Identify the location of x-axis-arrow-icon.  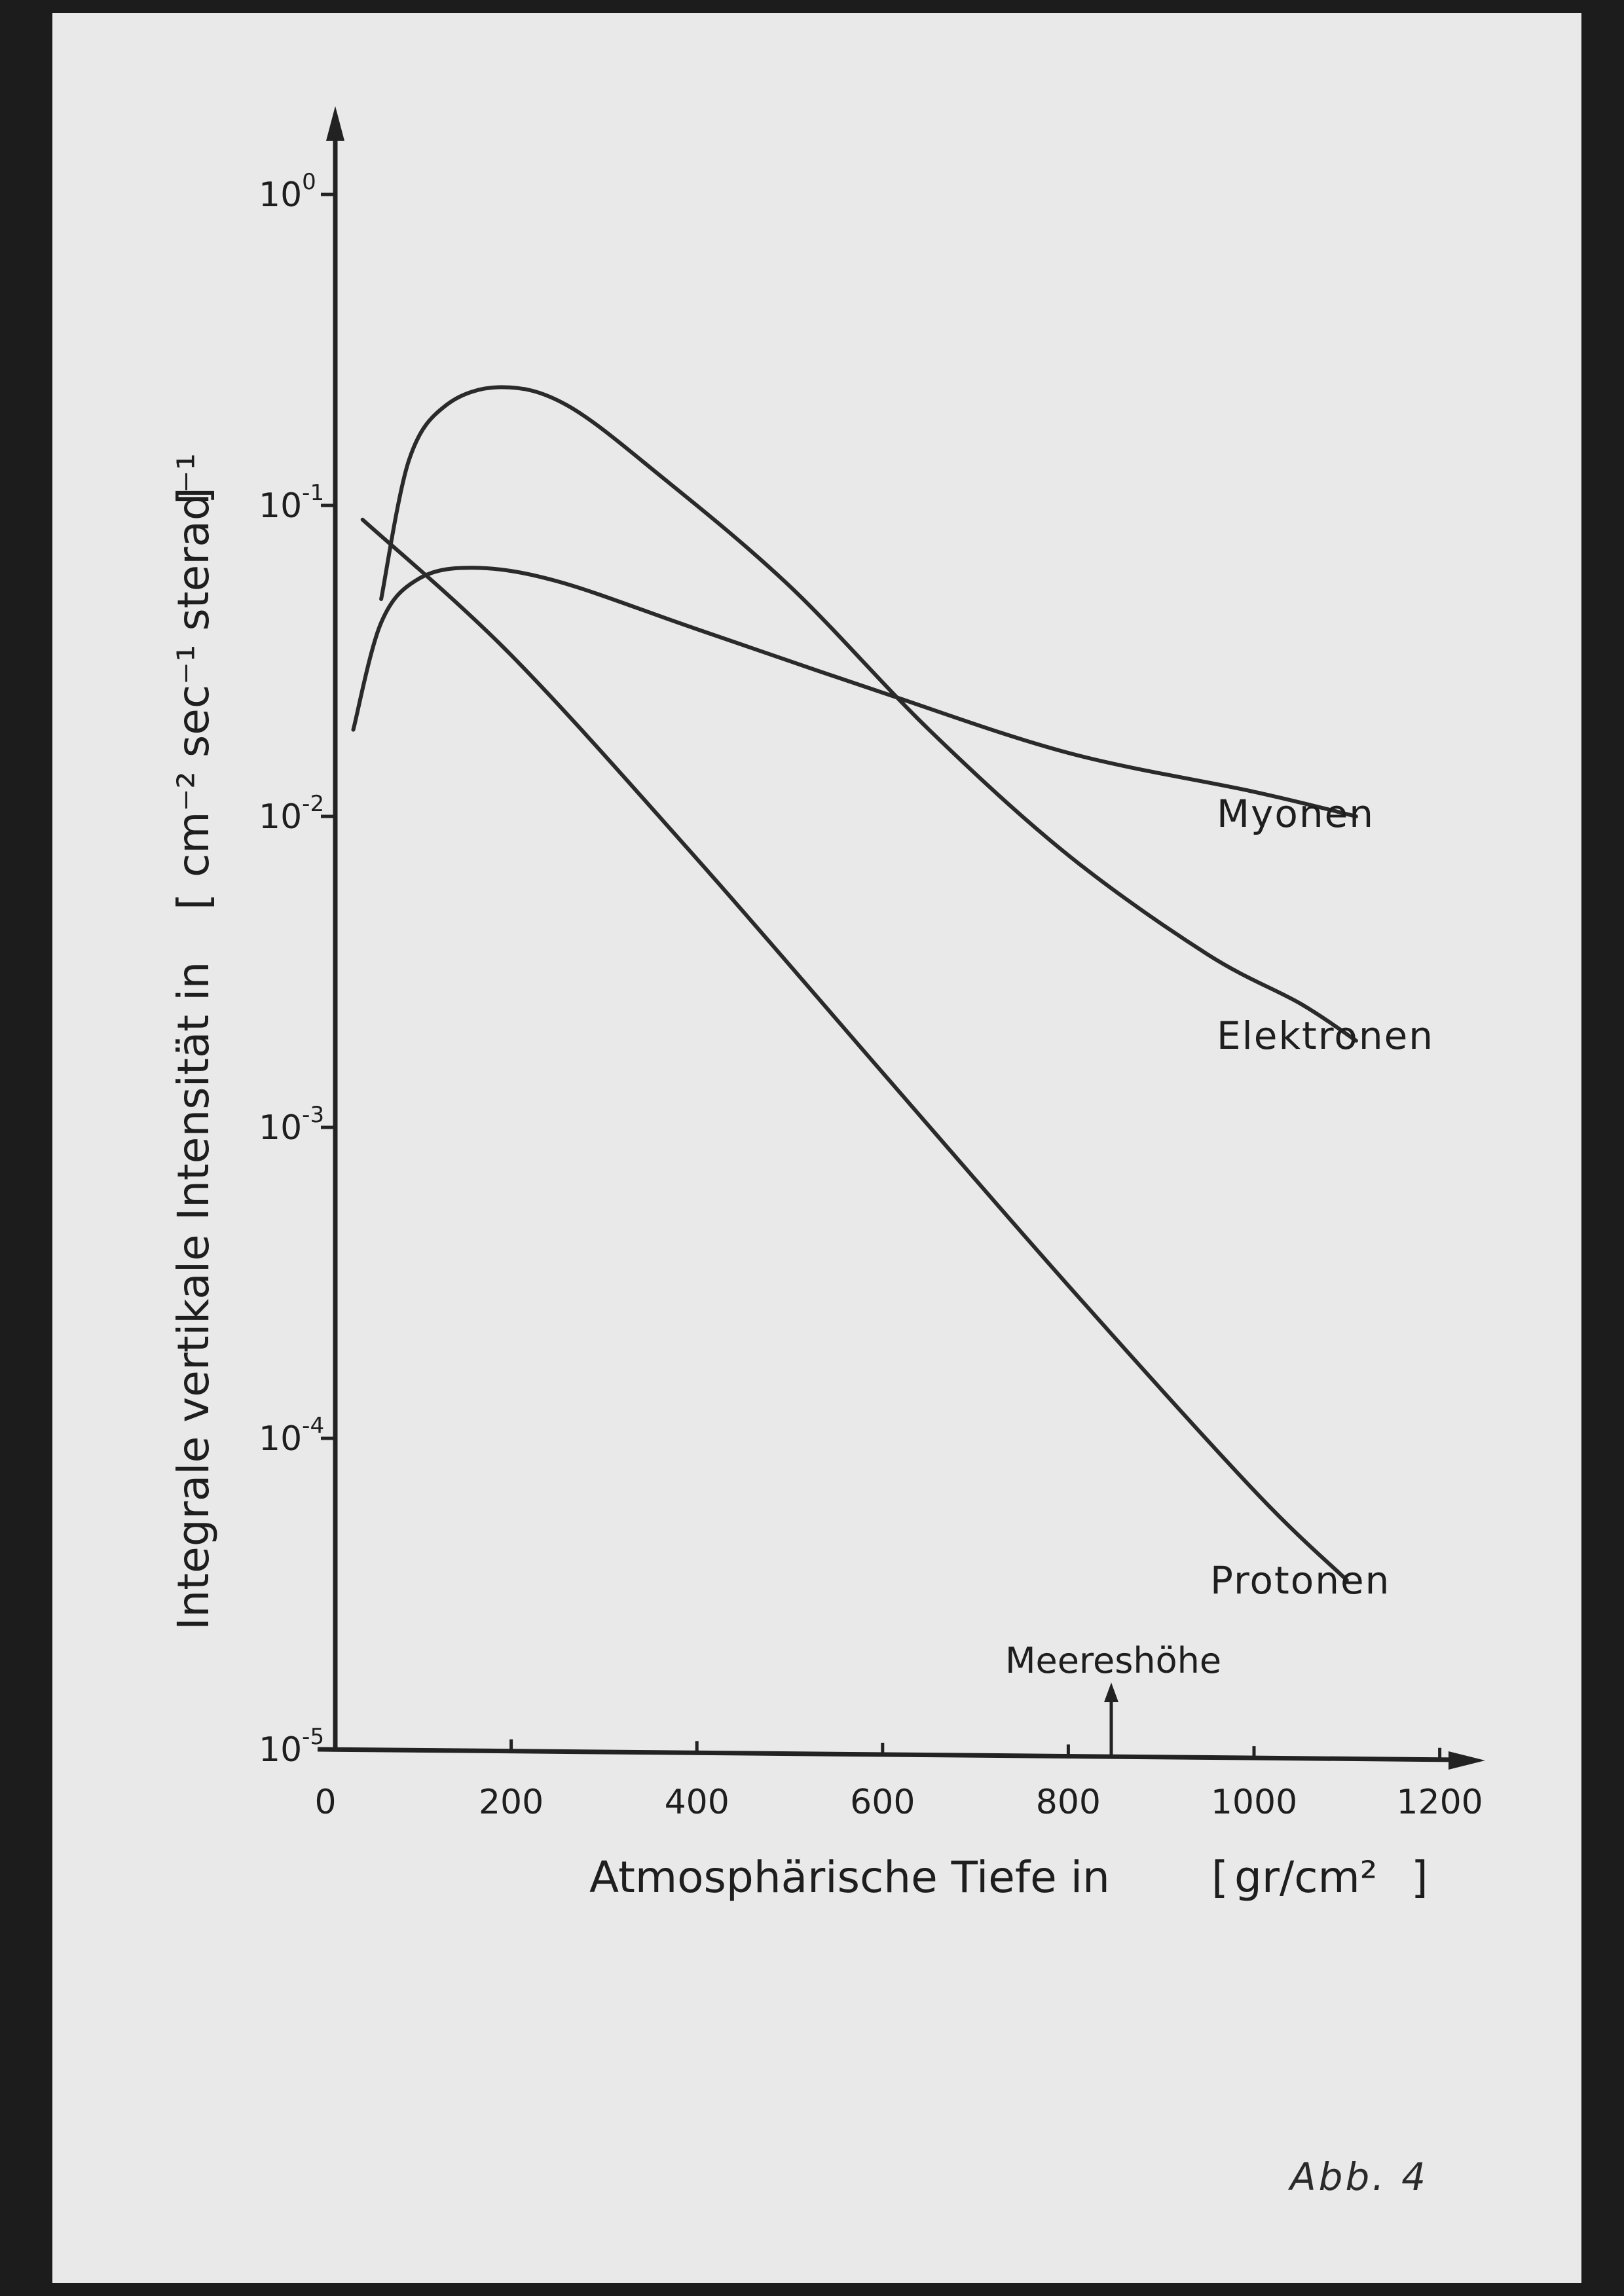
(1467, 1760).